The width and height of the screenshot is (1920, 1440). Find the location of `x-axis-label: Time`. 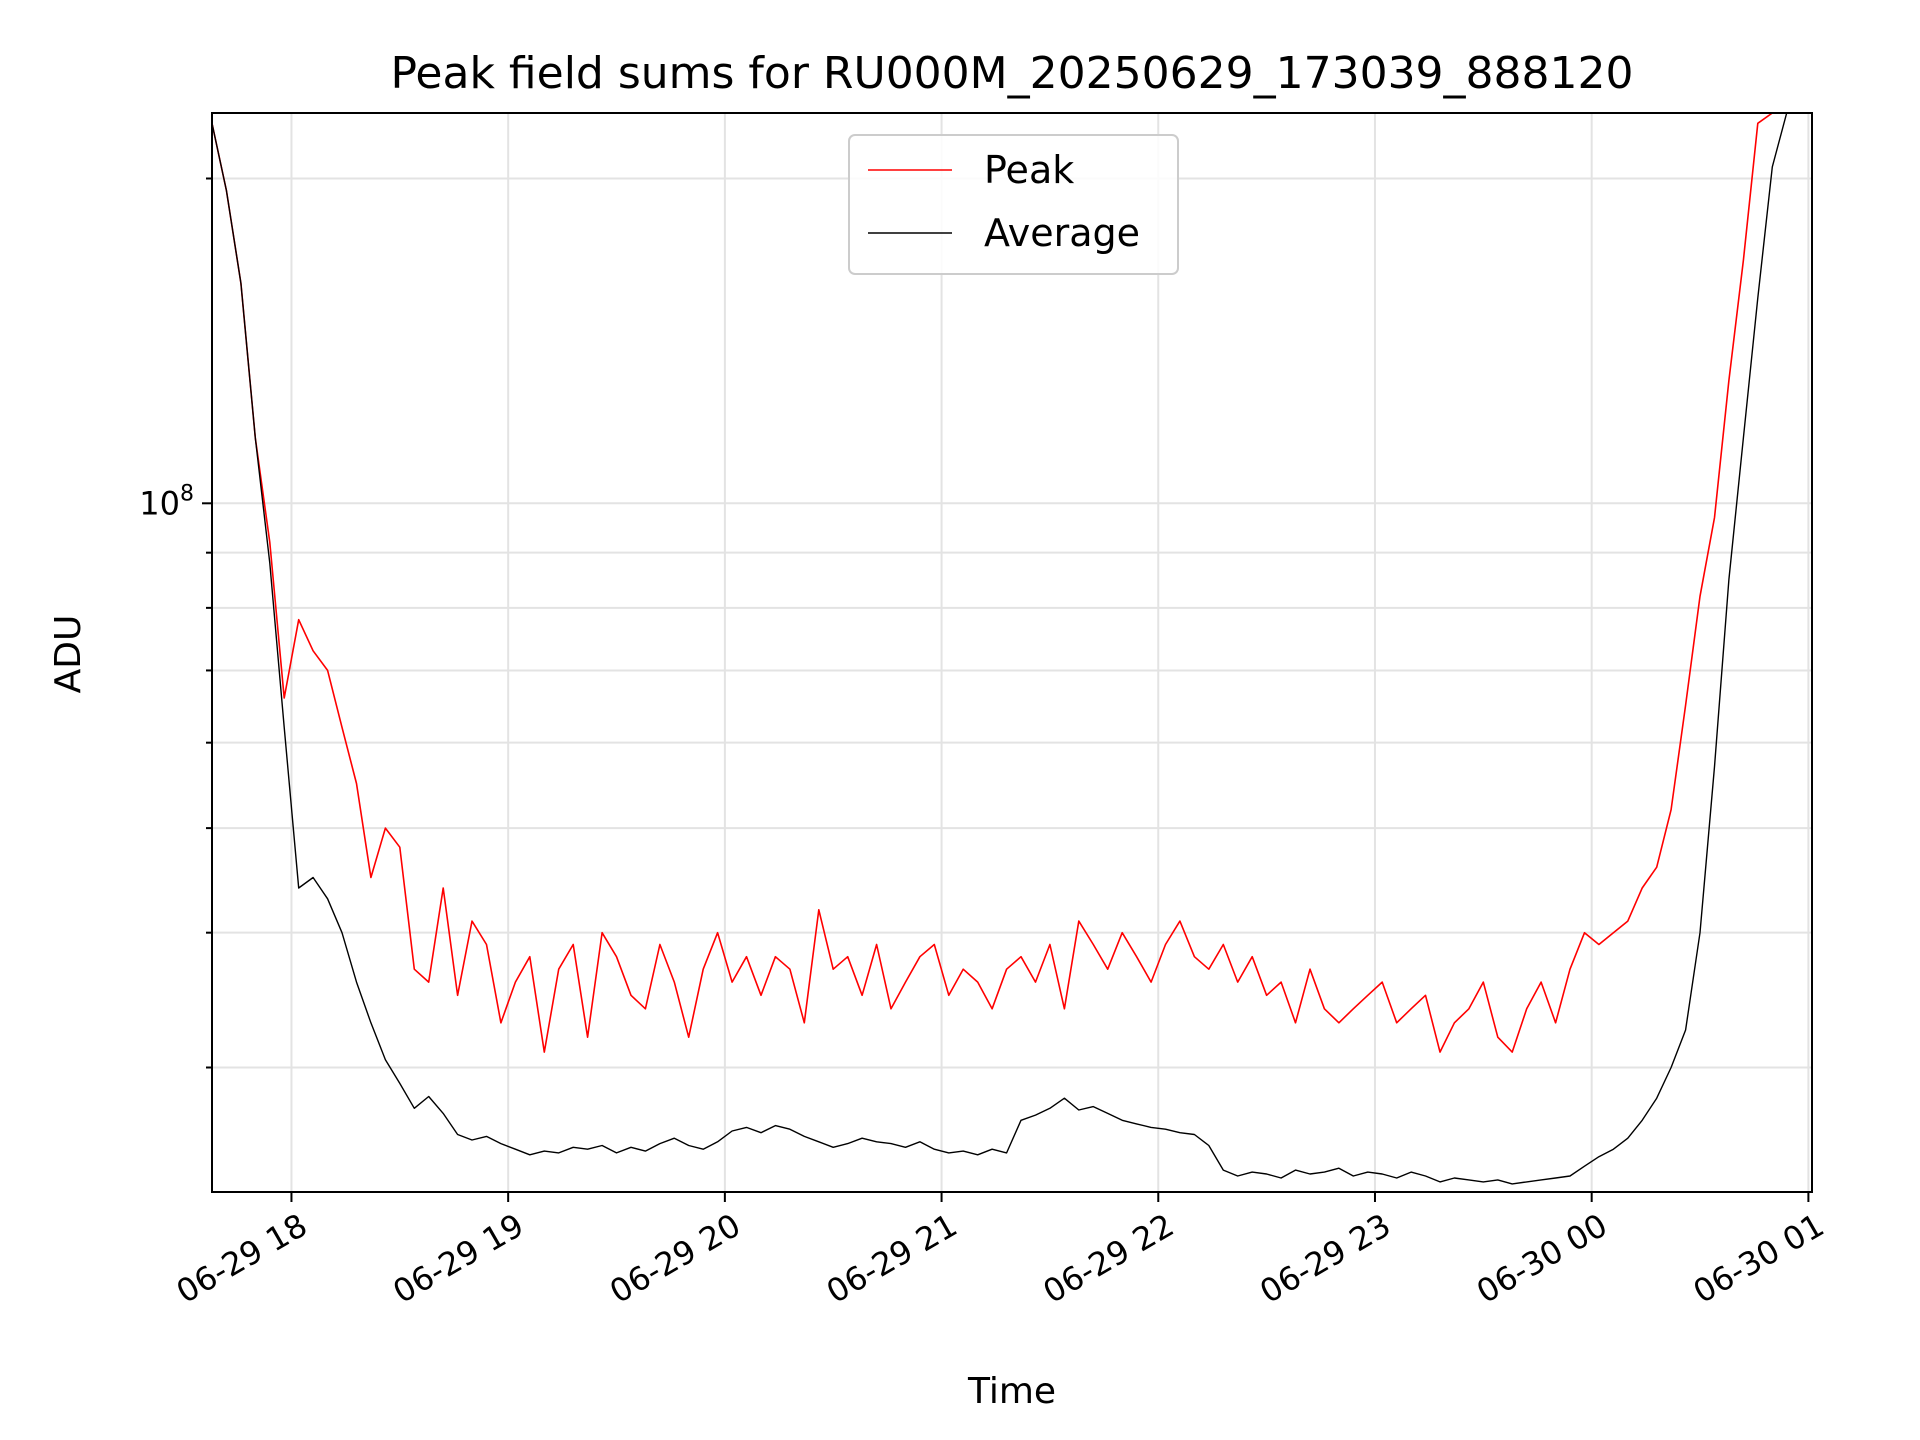

x-axis-label: Time is located at coordinates (1011, 1391).